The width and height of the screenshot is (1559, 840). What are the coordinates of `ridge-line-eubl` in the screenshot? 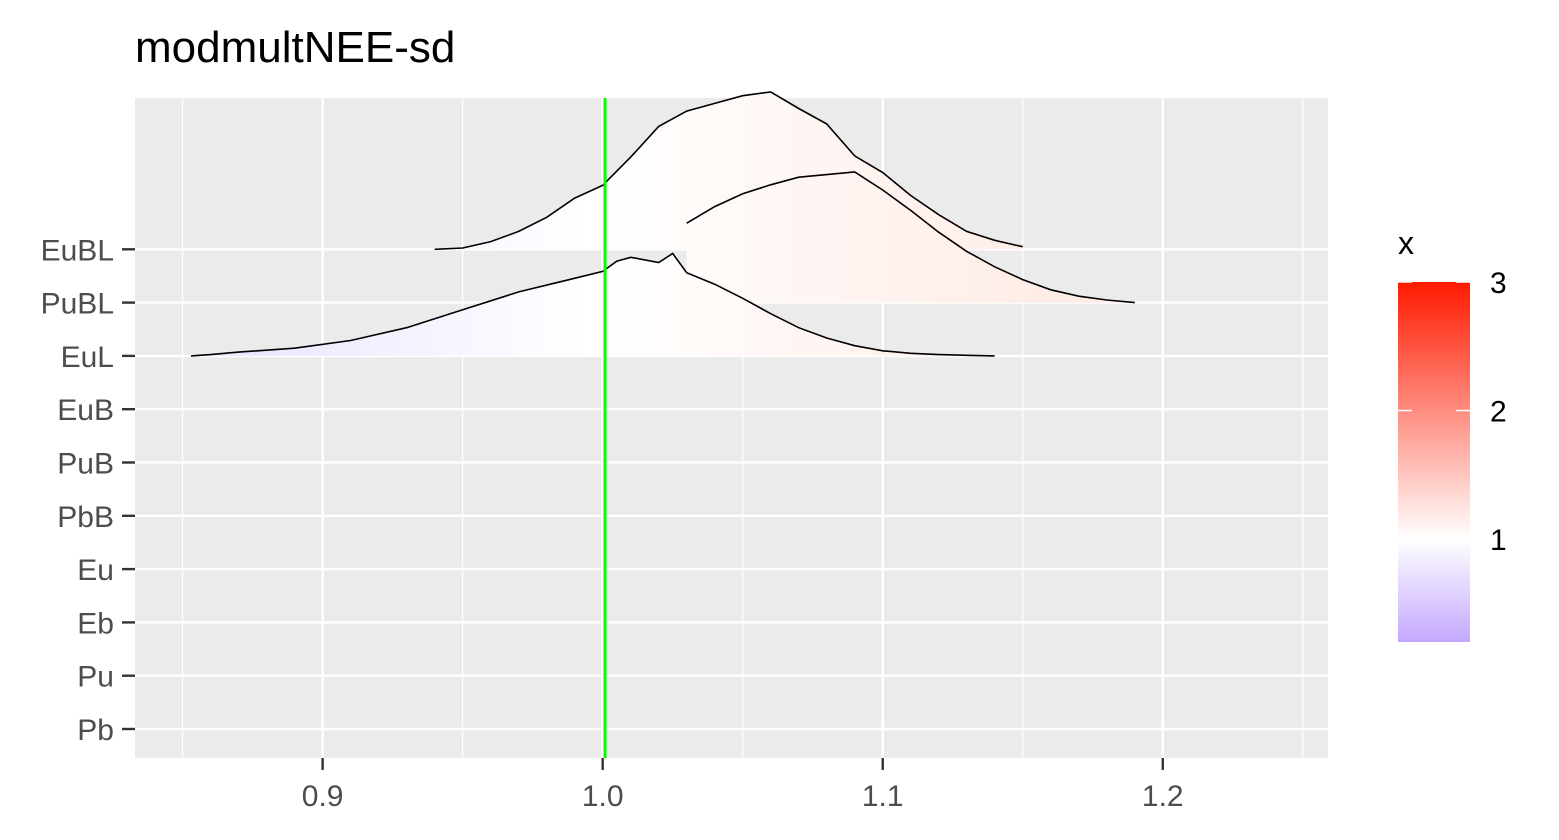 It's located at (728, 171).